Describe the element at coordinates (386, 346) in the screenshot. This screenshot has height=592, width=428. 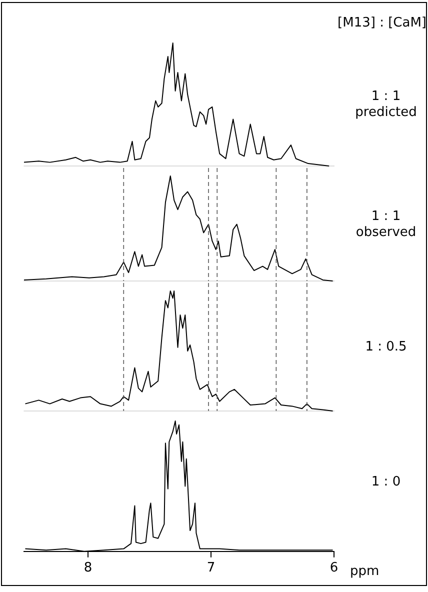
I see `text: 1 : 0.5` at that location.